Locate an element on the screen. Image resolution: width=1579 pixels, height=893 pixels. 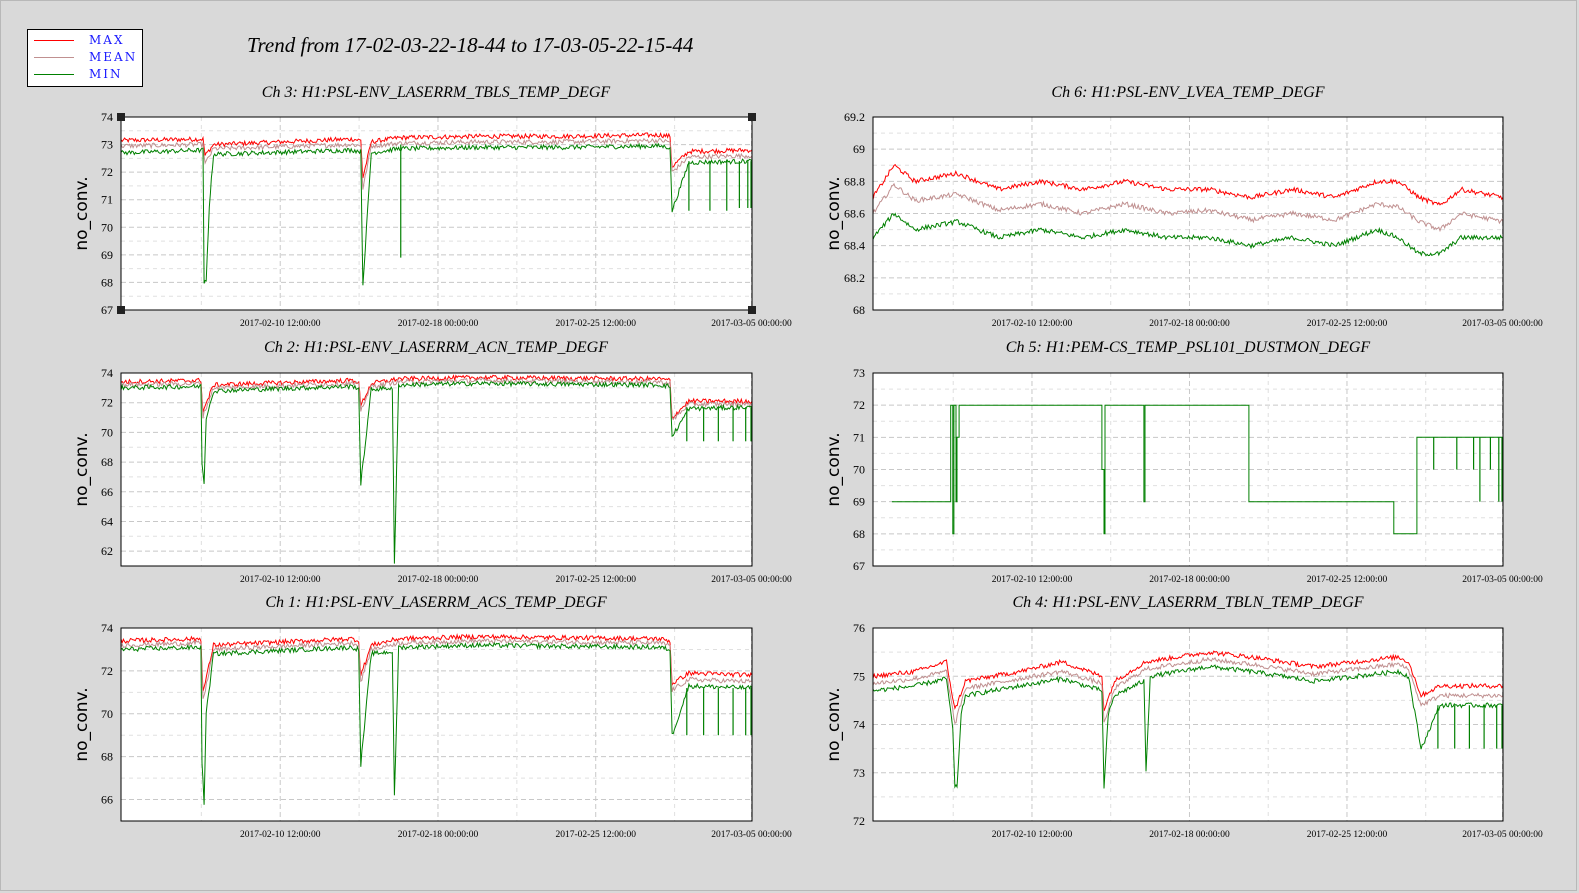
legend: MAX MEAN MIN is located at coordinates (85, 58).